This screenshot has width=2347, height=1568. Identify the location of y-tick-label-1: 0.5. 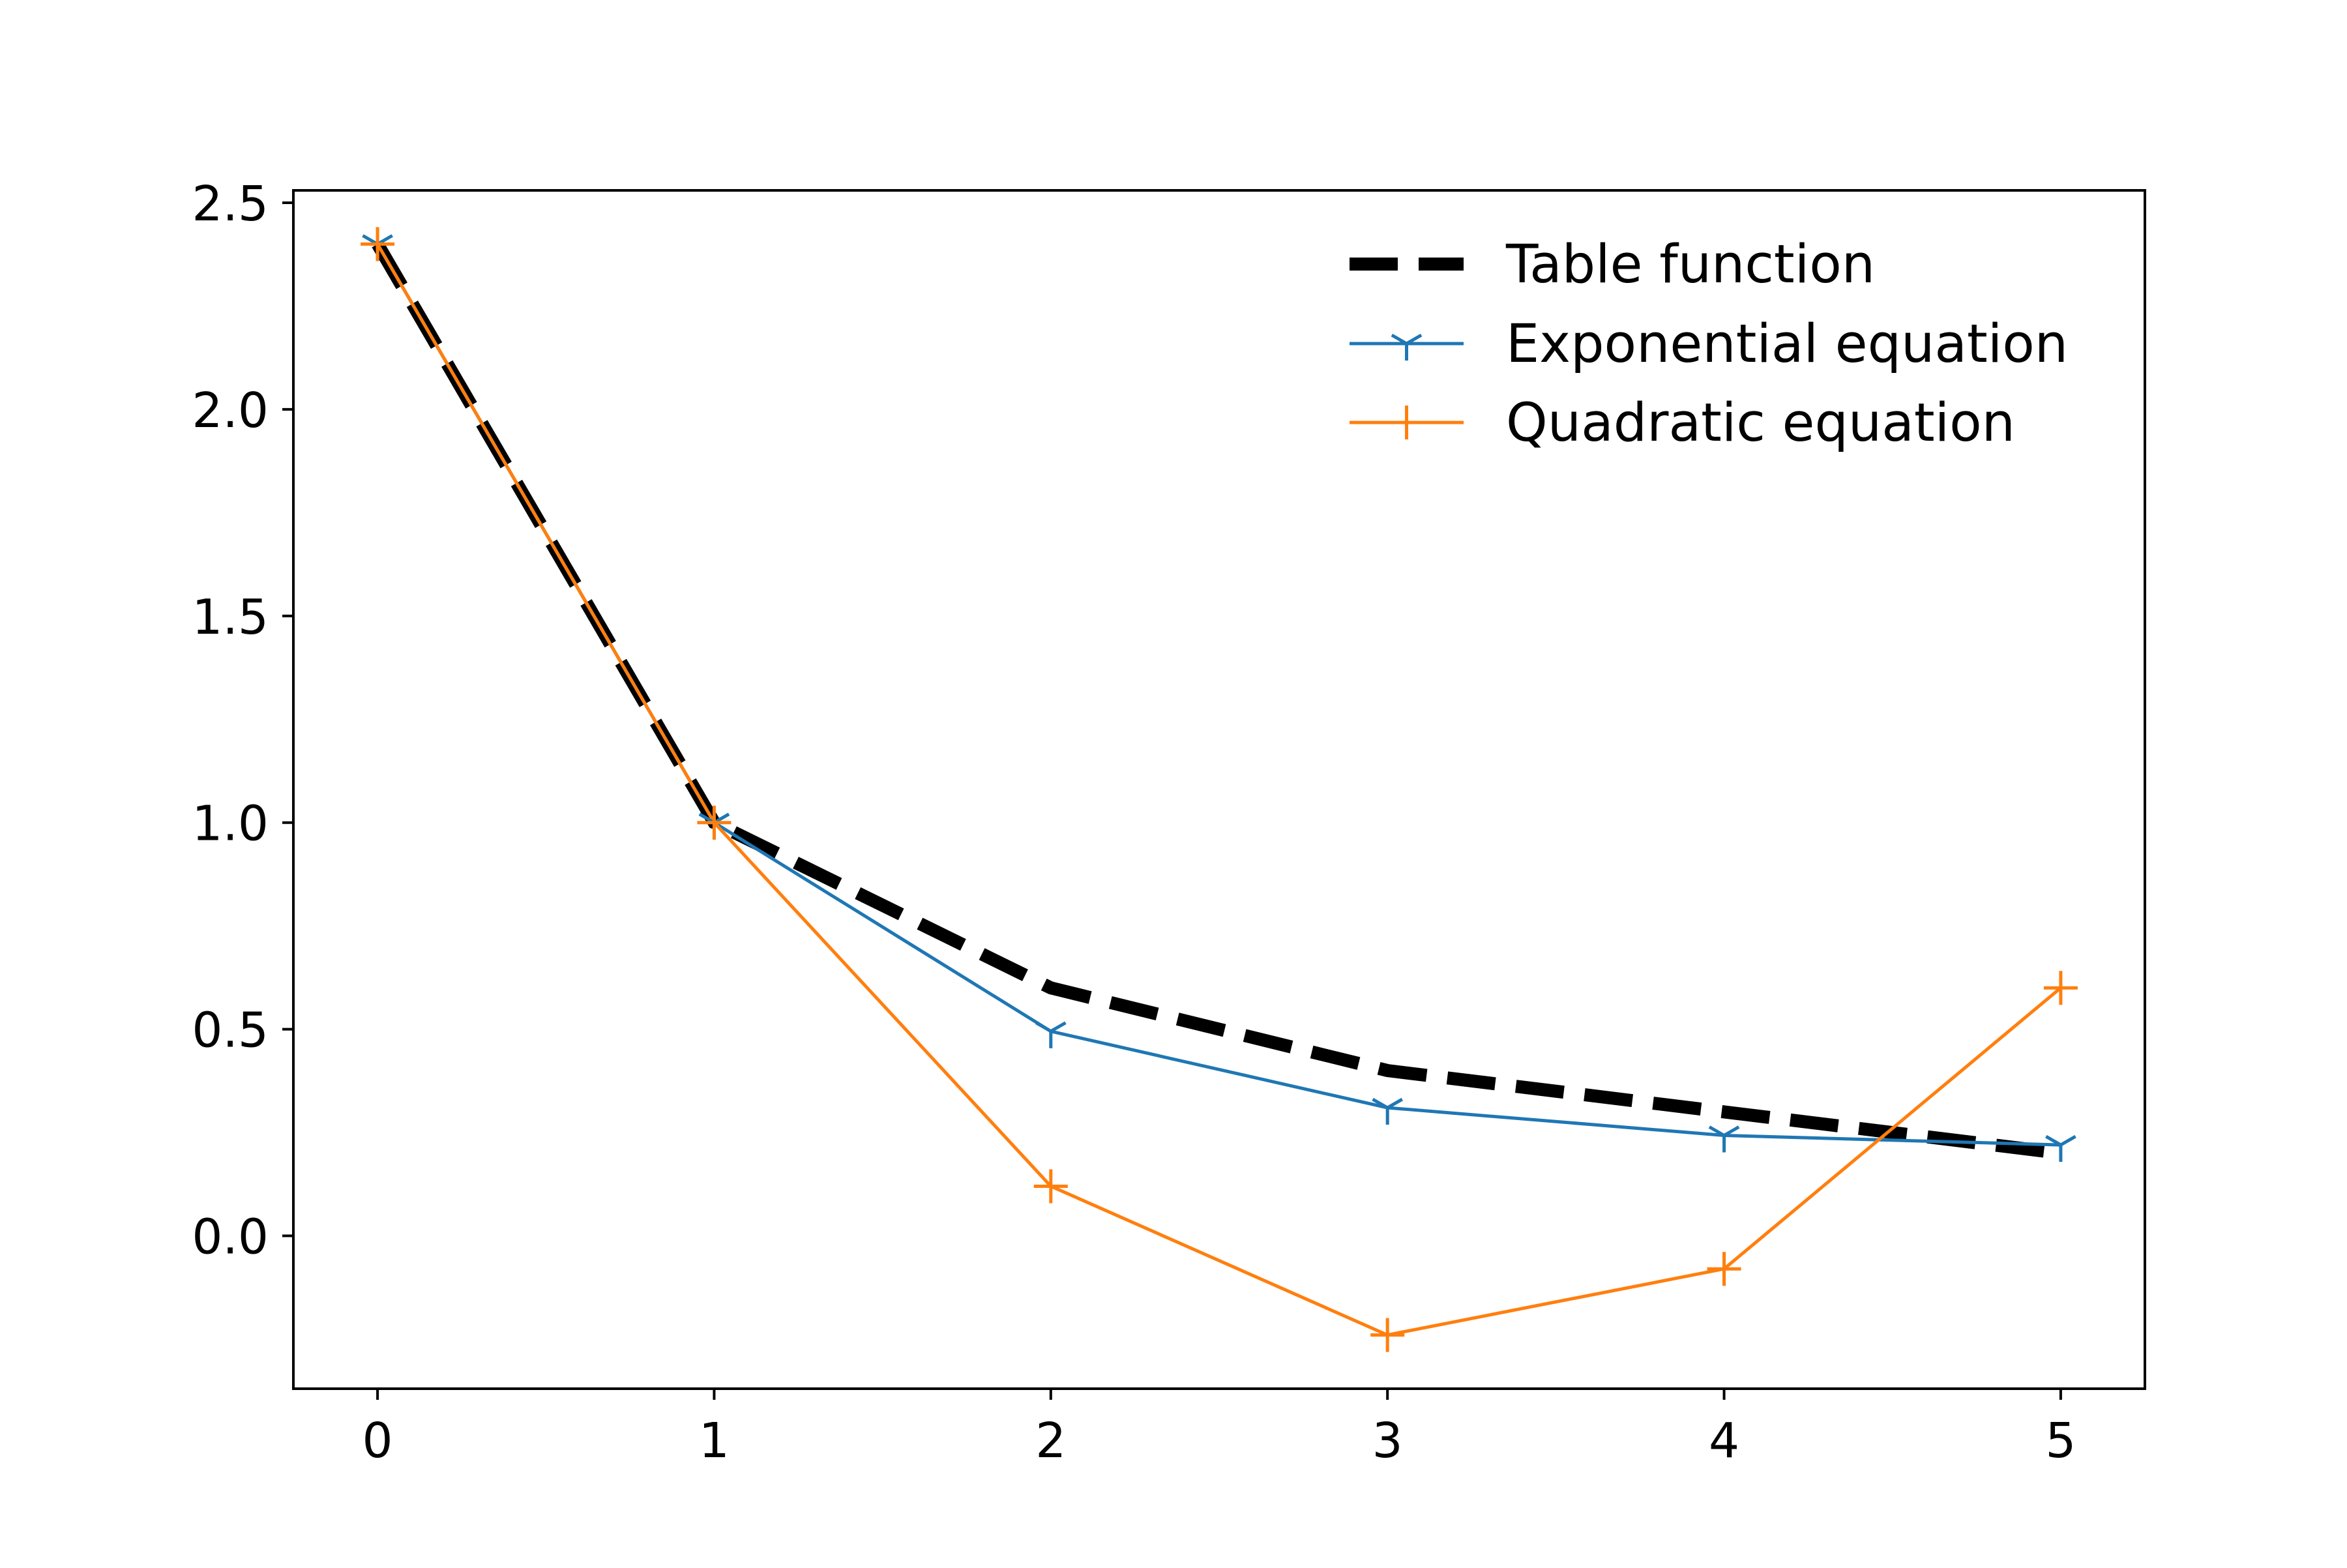
(230, 1031).